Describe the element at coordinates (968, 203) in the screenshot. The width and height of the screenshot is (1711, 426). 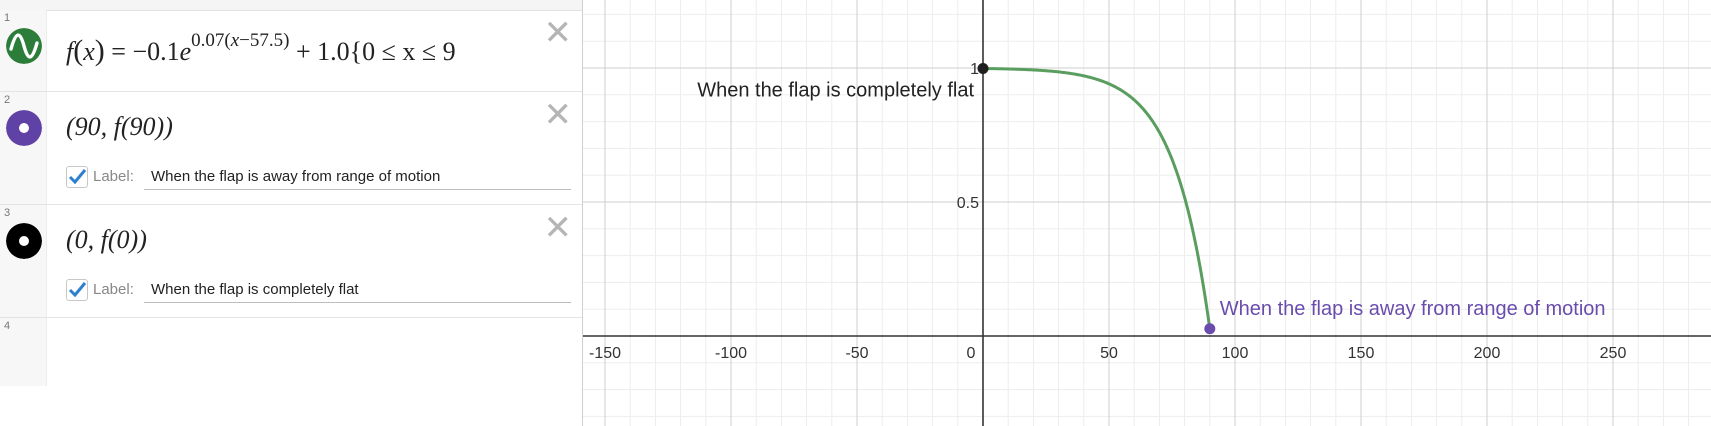
I see `y-tick-label: 0.5` at that location.